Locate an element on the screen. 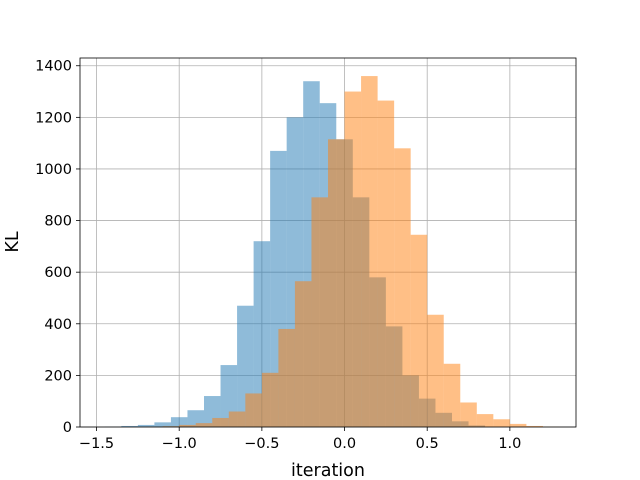 The width and height of the screenshot is (640, 480). y-axis-ticks: 0 200 400 600 800 1000 1200 1400 is located at coordinates (57, 247).